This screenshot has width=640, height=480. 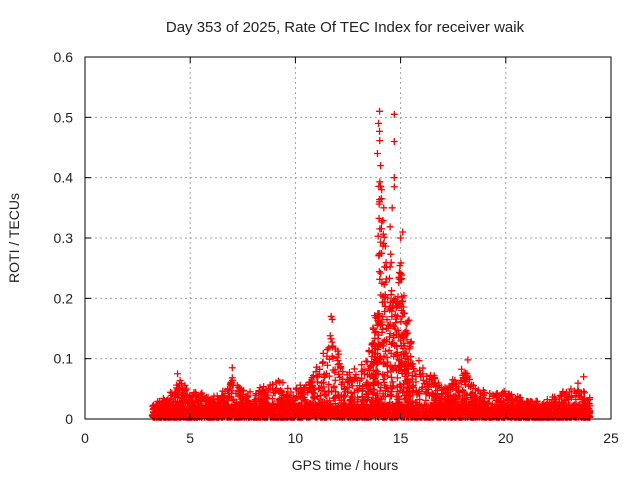 I want to click on y-tick-label: 0.6, so click(x=64, y=57).